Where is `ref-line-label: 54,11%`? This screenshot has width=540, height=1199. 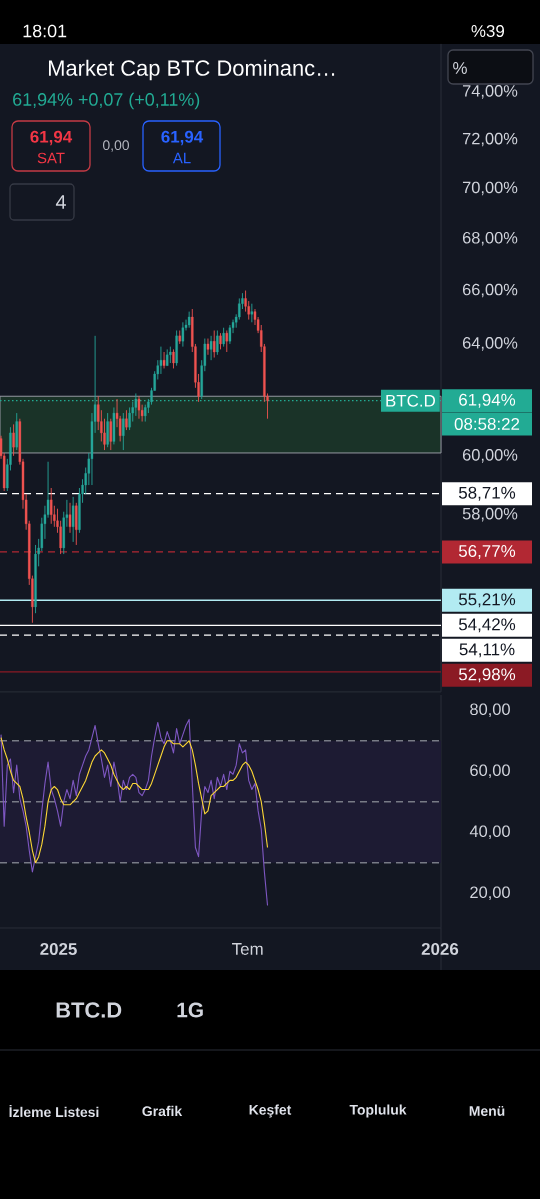 ref-line-label: 54,11% is located at coordinates (487, 650).